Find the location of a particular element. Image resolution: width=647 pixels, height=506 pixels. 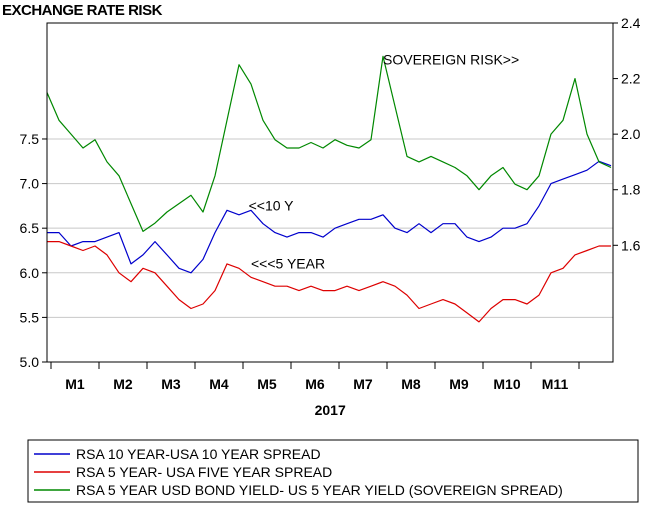

left-axis-tick-label: 6.5 is located at coordinates (30, 228).